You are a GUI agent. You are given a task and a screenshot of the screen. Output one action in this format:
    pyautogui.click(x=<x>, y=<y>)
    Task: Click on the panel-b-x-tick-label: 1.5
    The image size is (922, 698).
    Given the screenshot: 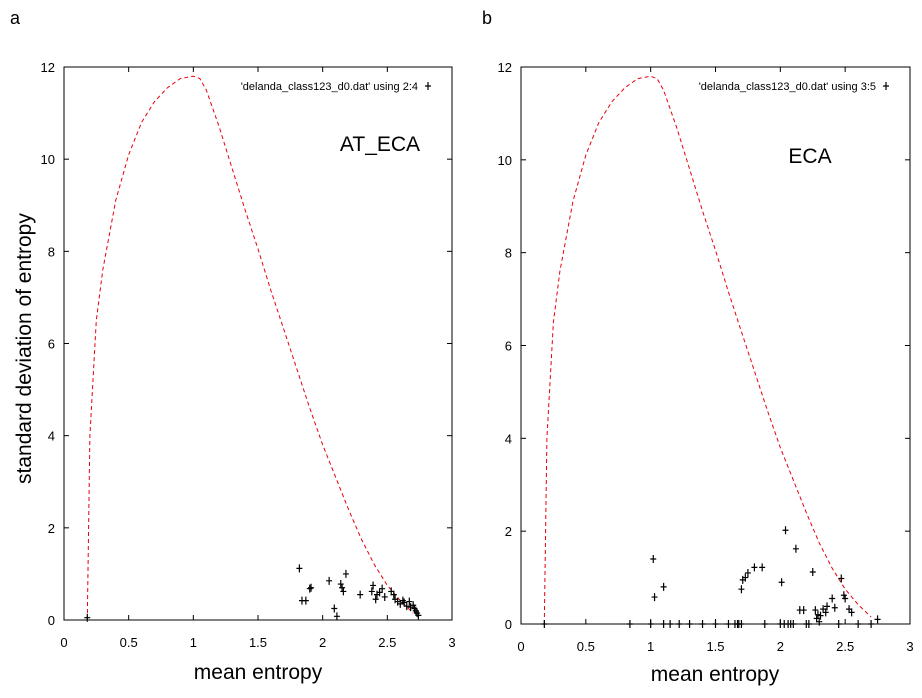 What is the action you would take?
    pyautogui.click(x=715, y=646)
    